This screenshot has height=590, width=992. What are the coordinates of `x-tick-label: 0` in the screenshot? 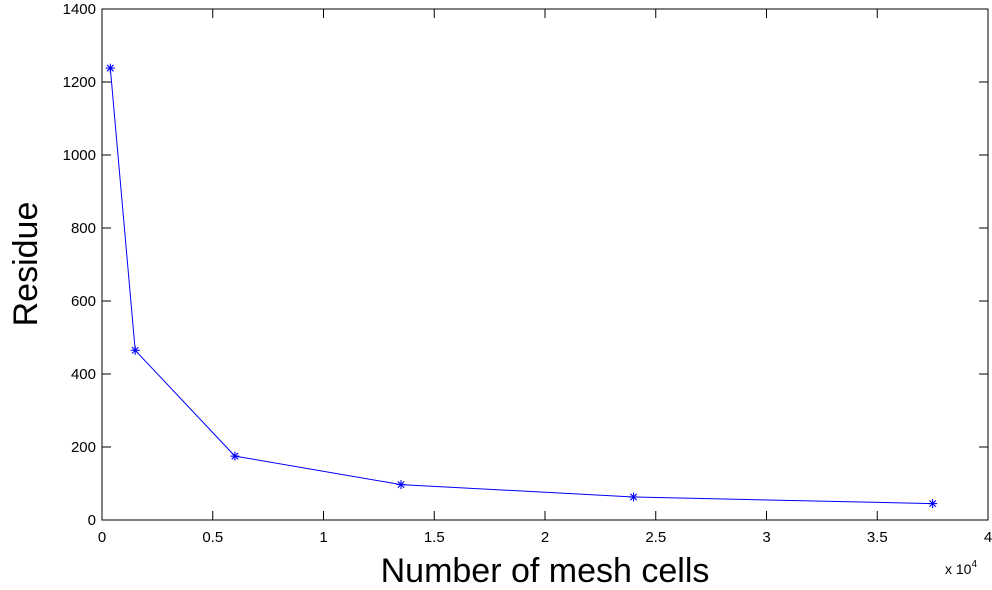 It's located at (102, 537).